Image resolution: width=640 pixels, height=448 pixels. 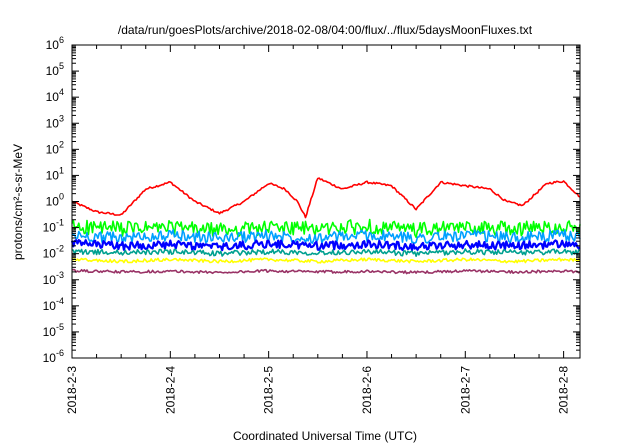 I want to click on x-tick-label: 2018-2-7, so click(x=465, y=390).